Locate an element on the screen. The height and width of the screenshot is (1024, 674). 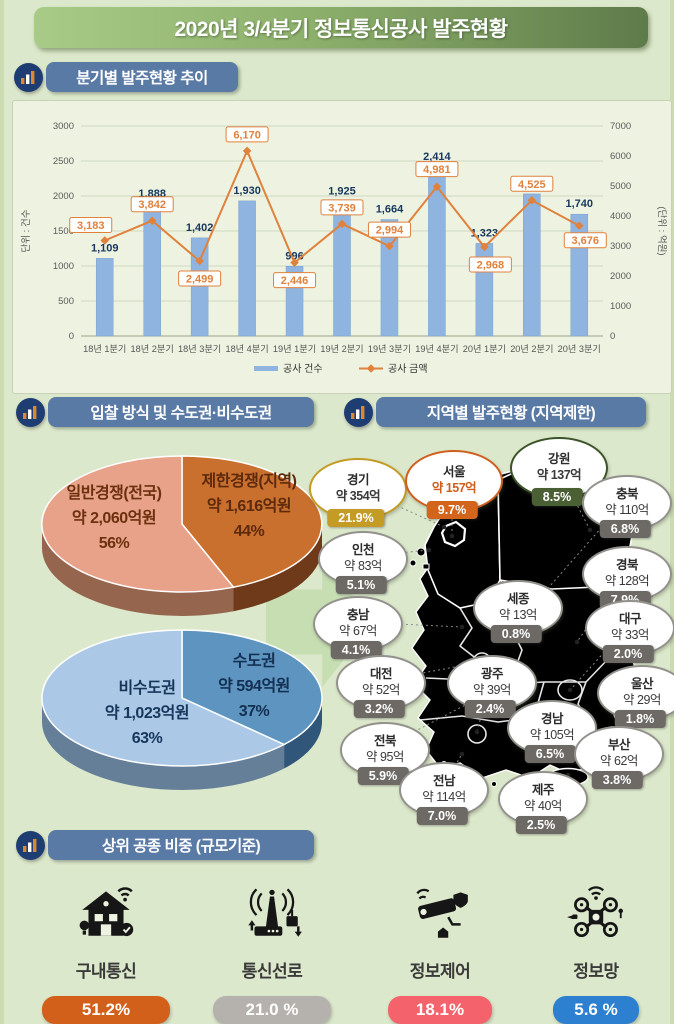
building-telecom-icon is located at coordinates (106, 912).